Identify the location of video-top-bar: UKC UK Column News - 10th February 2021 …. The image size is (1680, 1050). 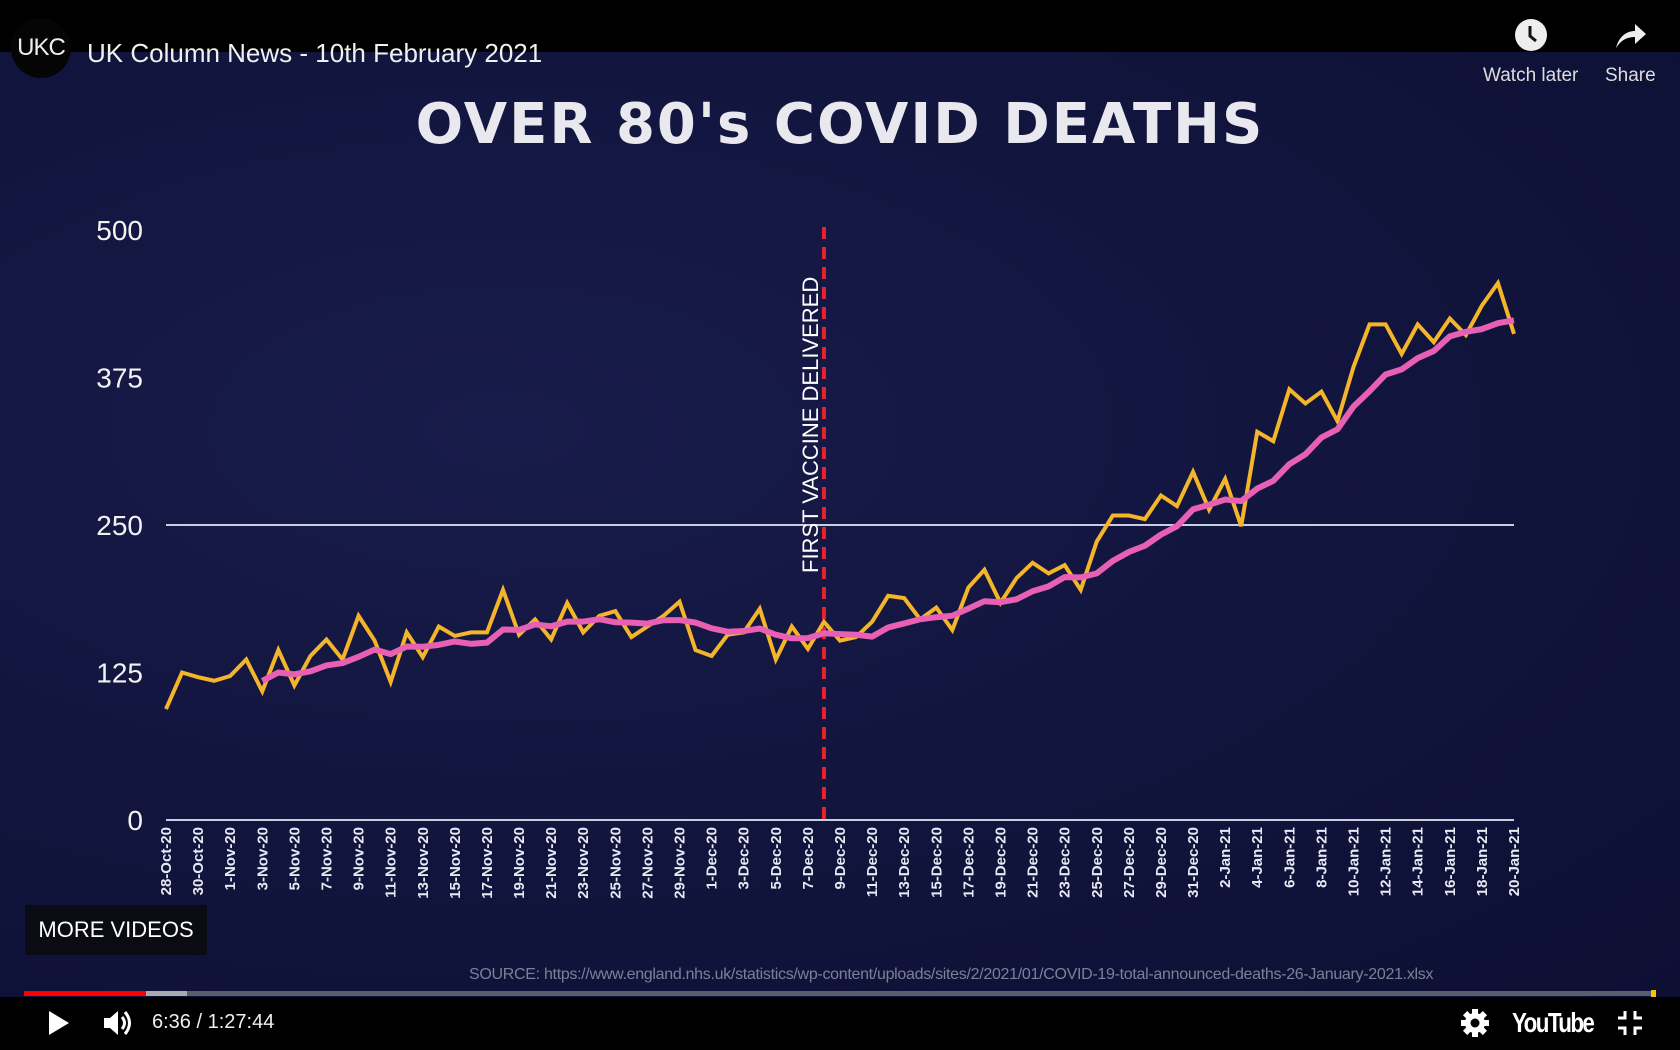
(840, 50).